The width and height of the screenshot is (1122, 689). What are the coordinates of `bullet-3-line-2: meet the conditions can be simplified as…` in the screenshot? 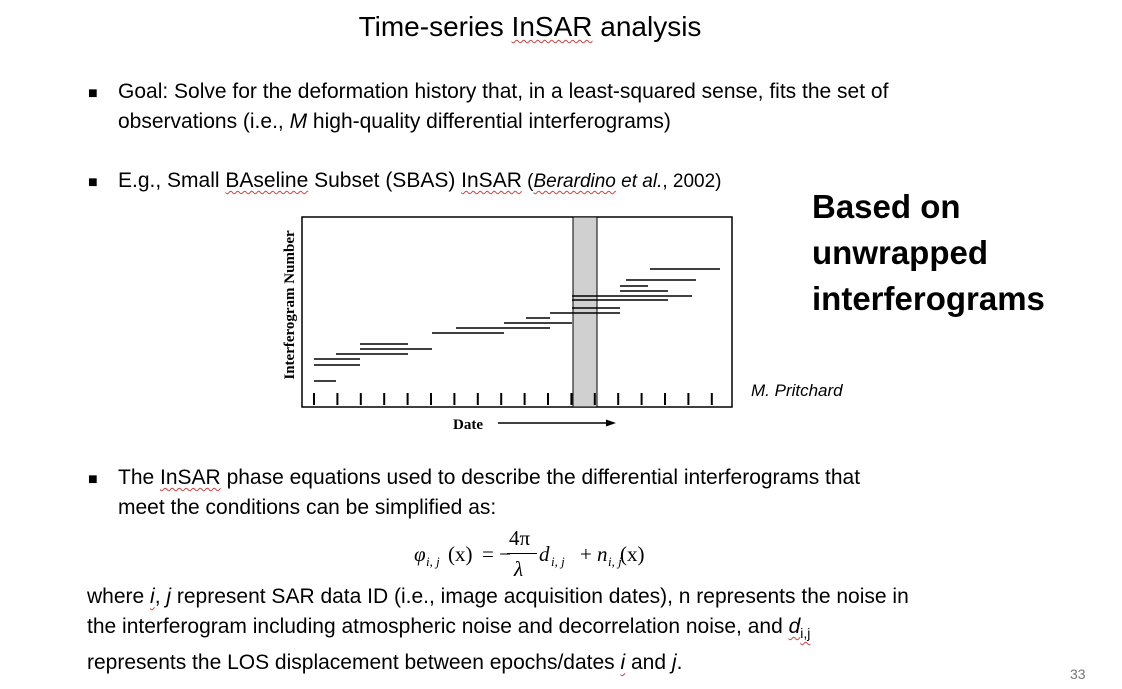 It's located at (307, 507).